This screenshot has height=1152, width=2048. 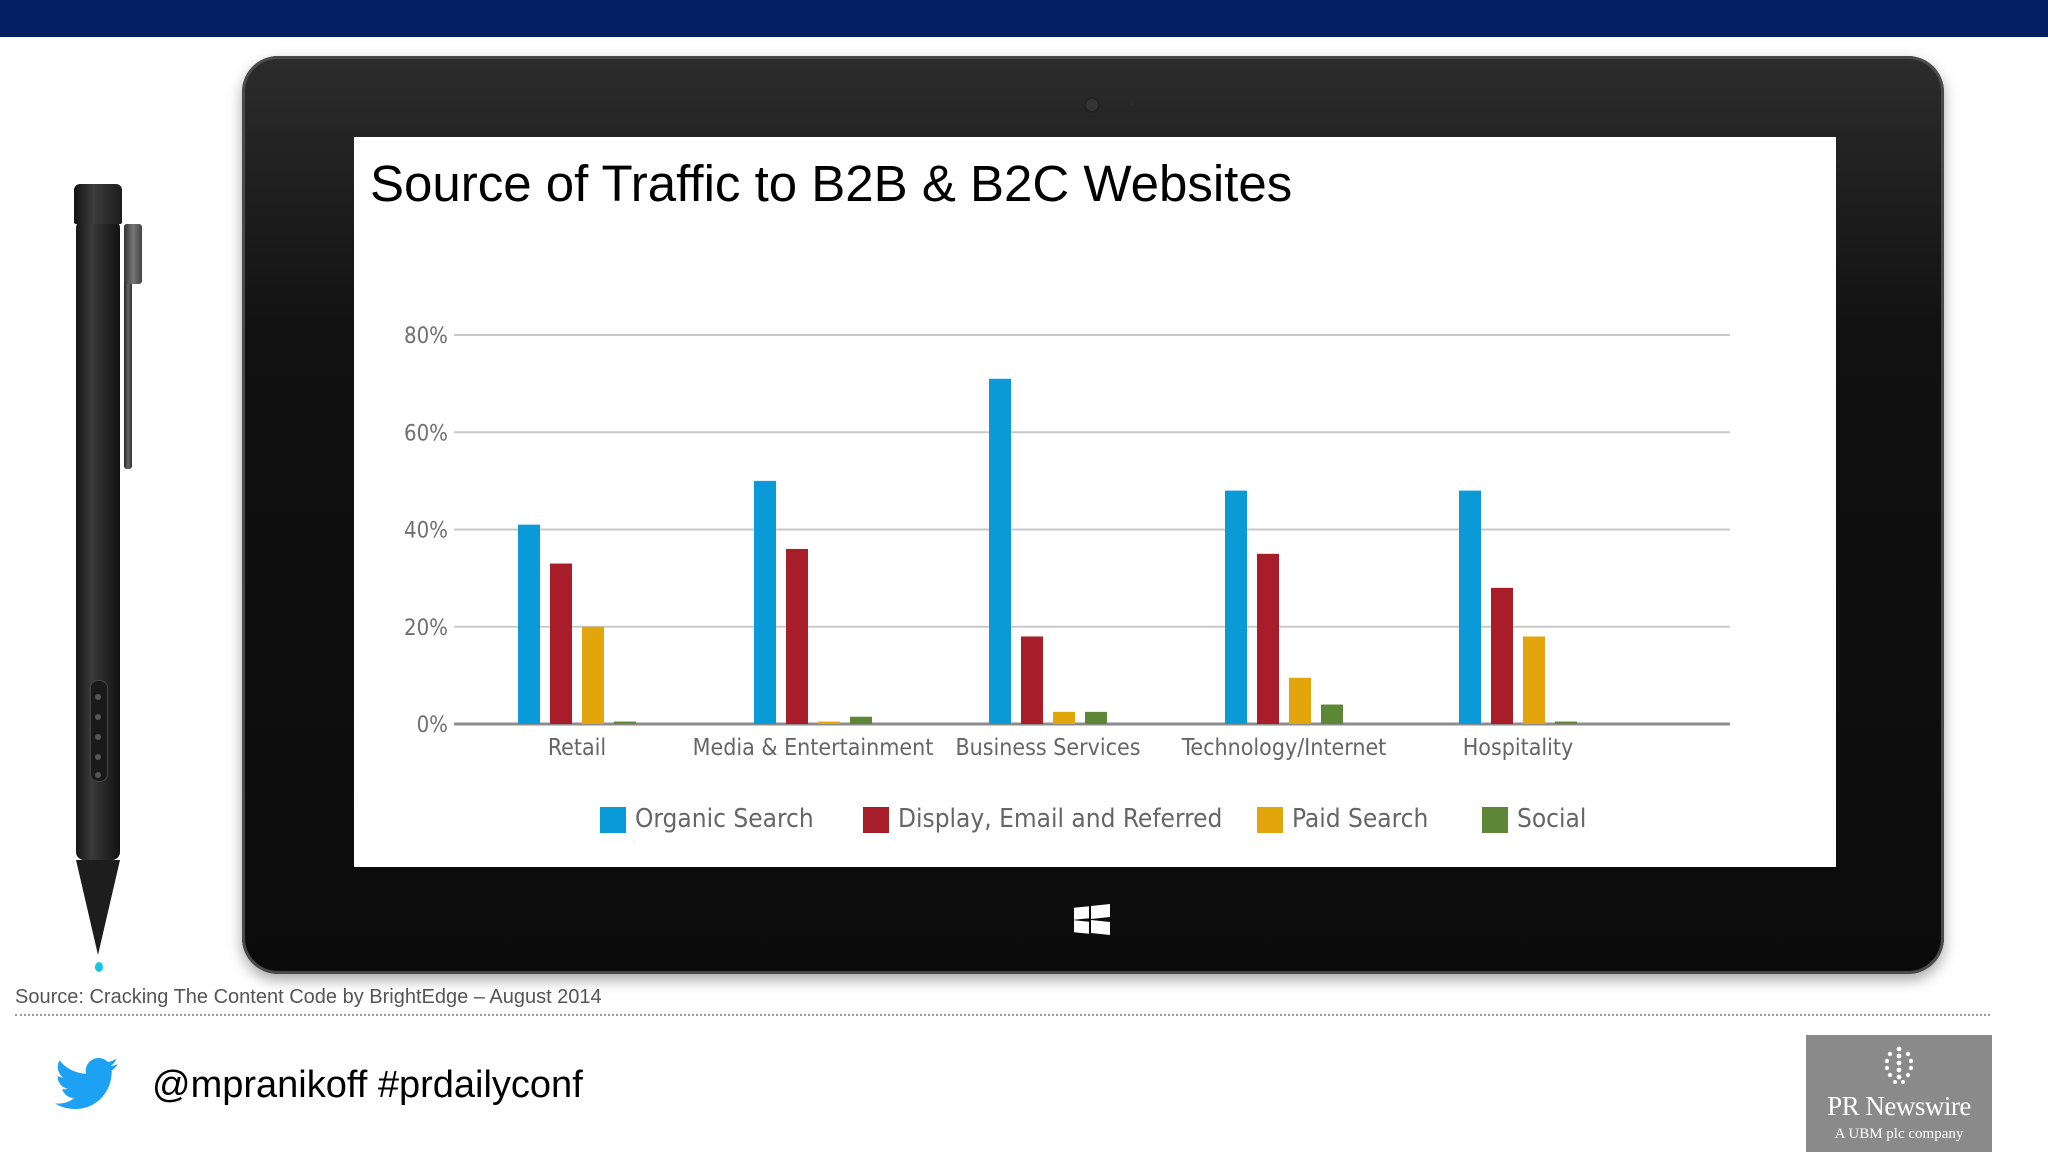 I want to click on twitter-bird-icon, so click(x=86, y=1083).